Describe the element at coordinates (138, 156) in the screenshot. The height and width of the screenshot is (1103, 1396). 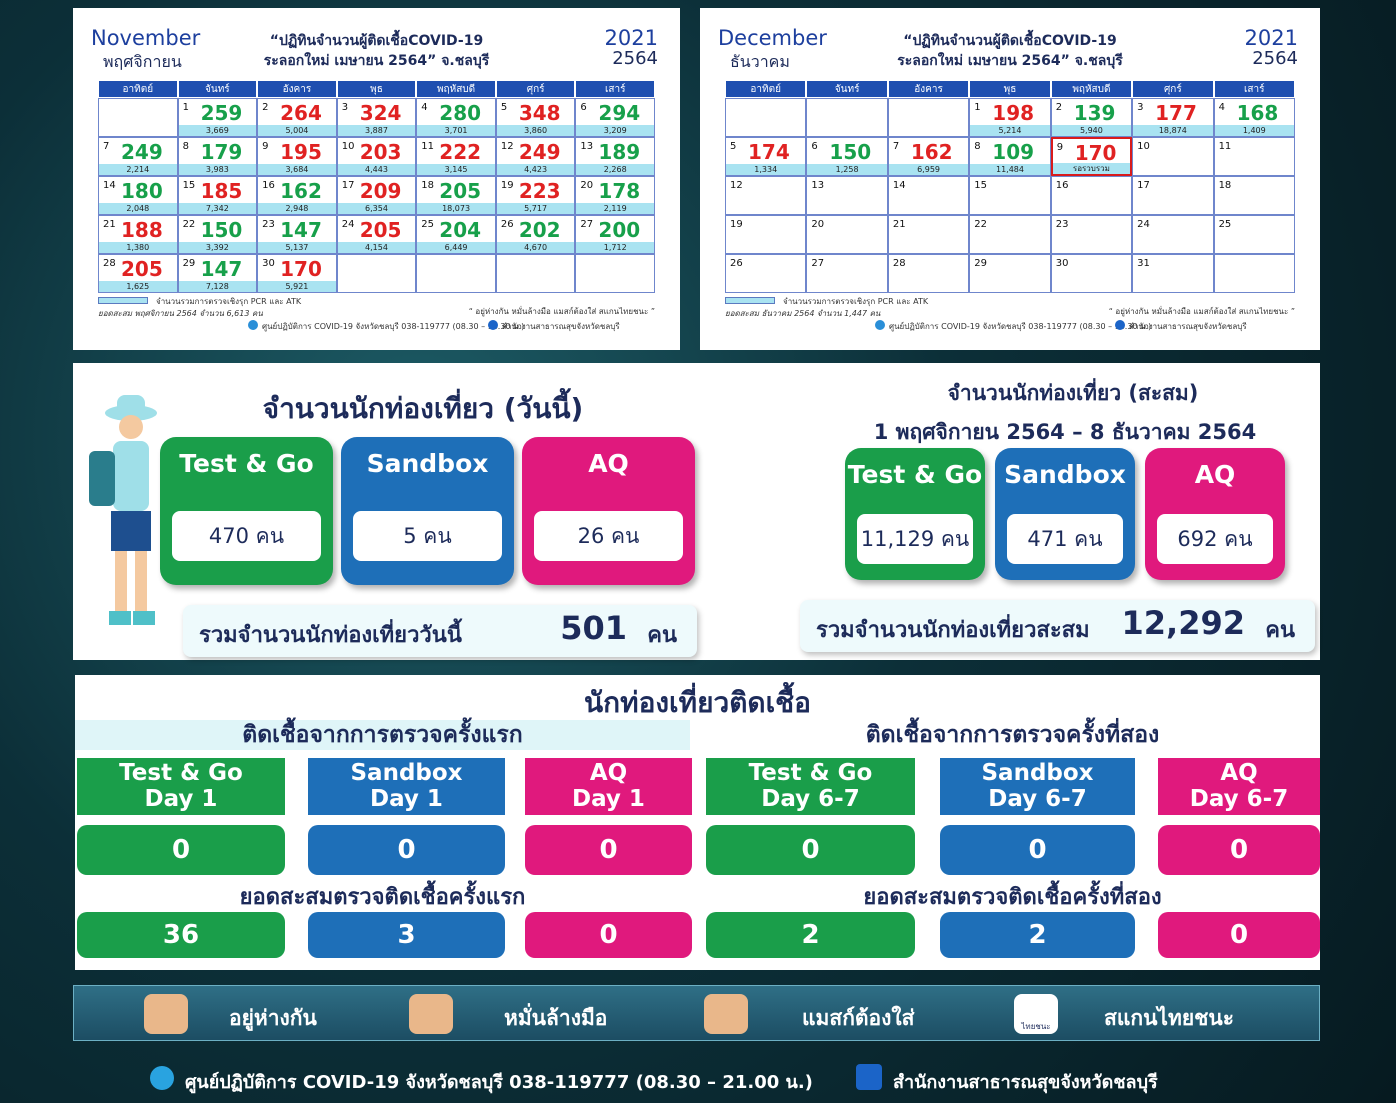
I see `day-cell: 7 249 2,214` at that location.